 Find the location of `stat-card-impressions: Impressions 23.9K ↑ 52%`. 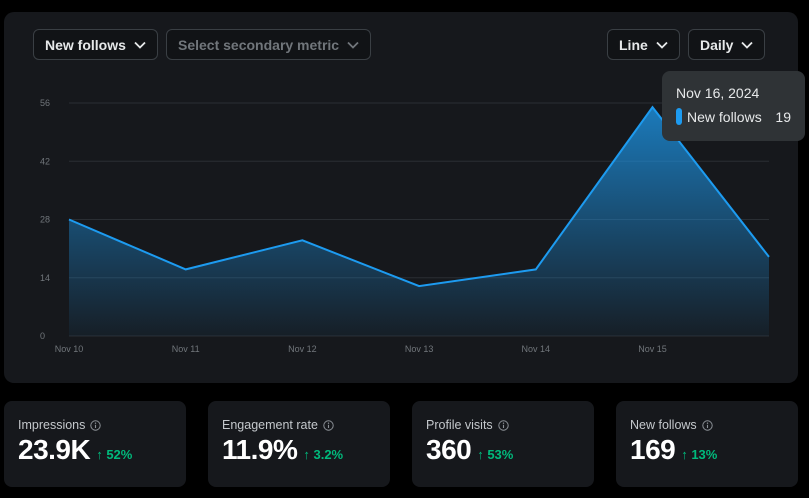

stat-card-impressions: Impressions 23.9K ↑ 52% is located at coordinates (95, 444).